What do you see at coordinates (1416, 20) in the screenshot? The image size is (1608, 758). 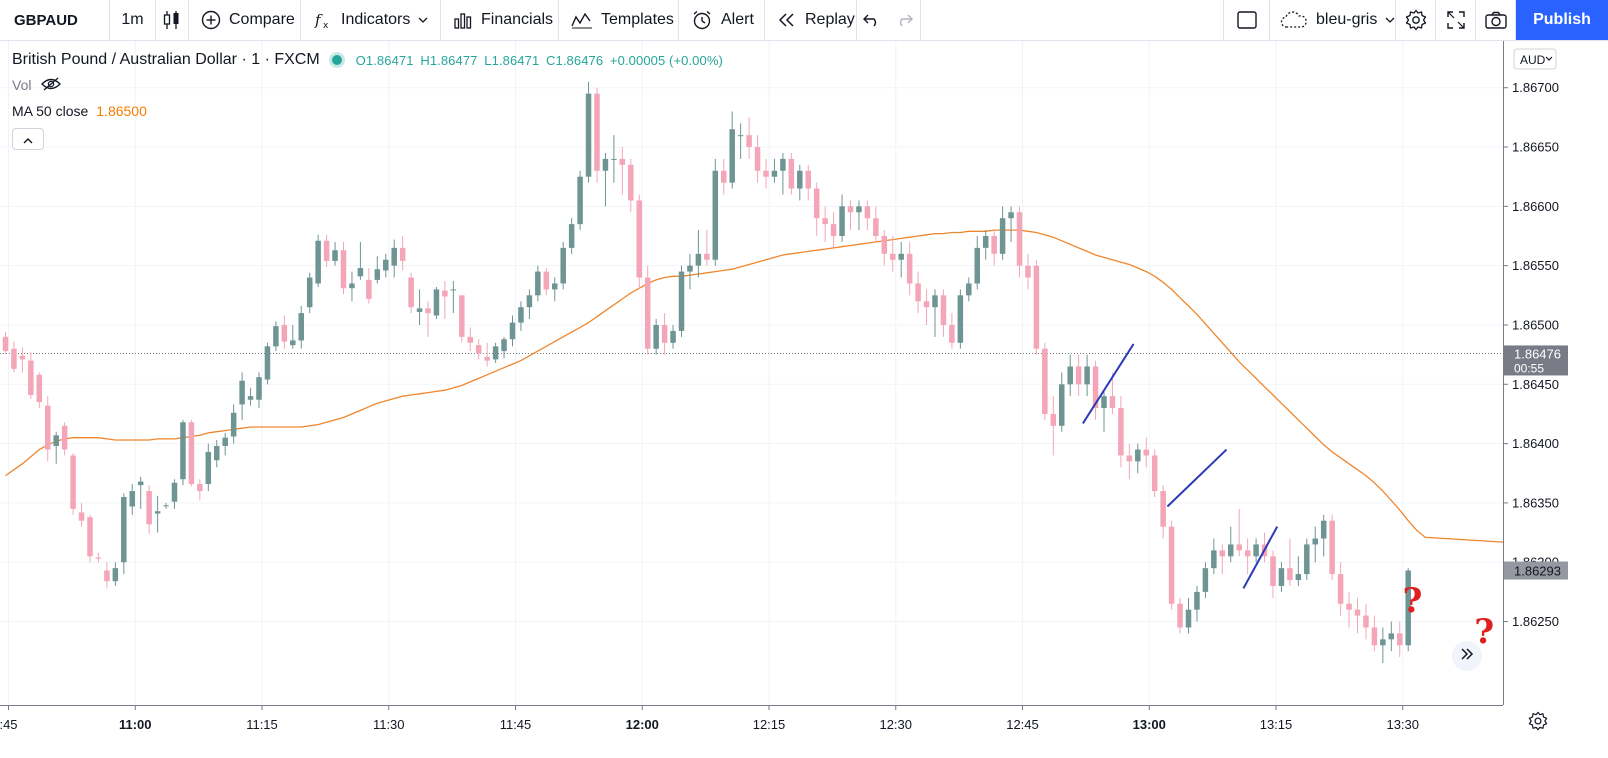 I see `settings-button` at bounding box center [1416, 20].